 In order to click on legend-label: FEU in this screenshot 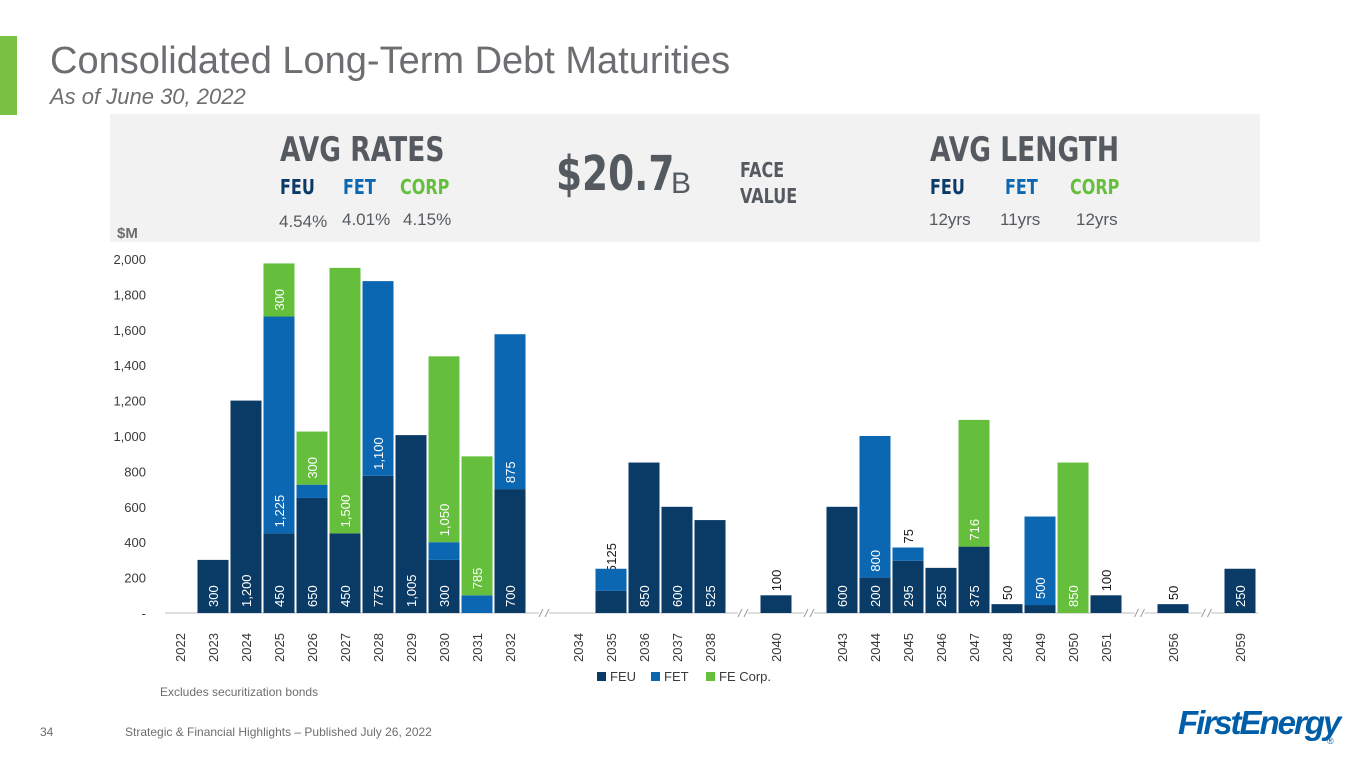, I will do `click(623, 676)`.